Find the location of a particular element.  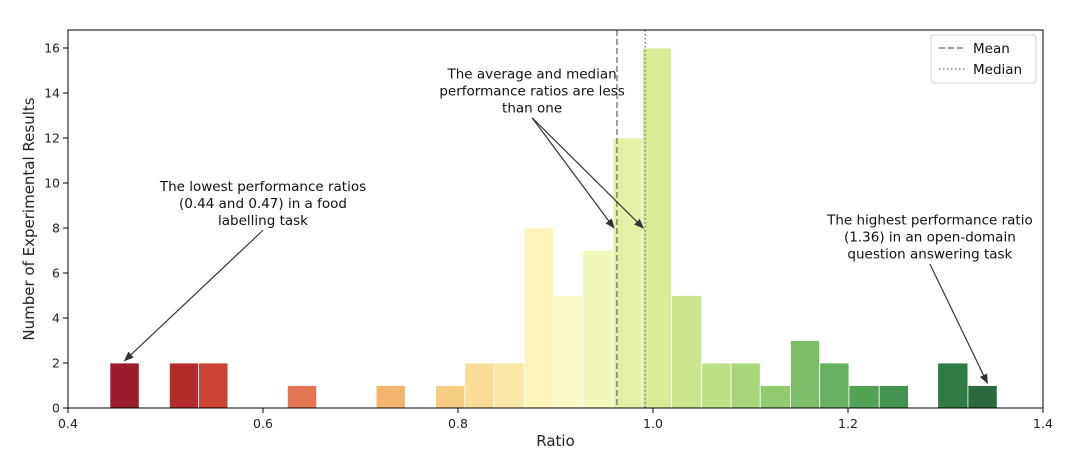

y-tick-label: 6 is located at coordinates (56, 273).